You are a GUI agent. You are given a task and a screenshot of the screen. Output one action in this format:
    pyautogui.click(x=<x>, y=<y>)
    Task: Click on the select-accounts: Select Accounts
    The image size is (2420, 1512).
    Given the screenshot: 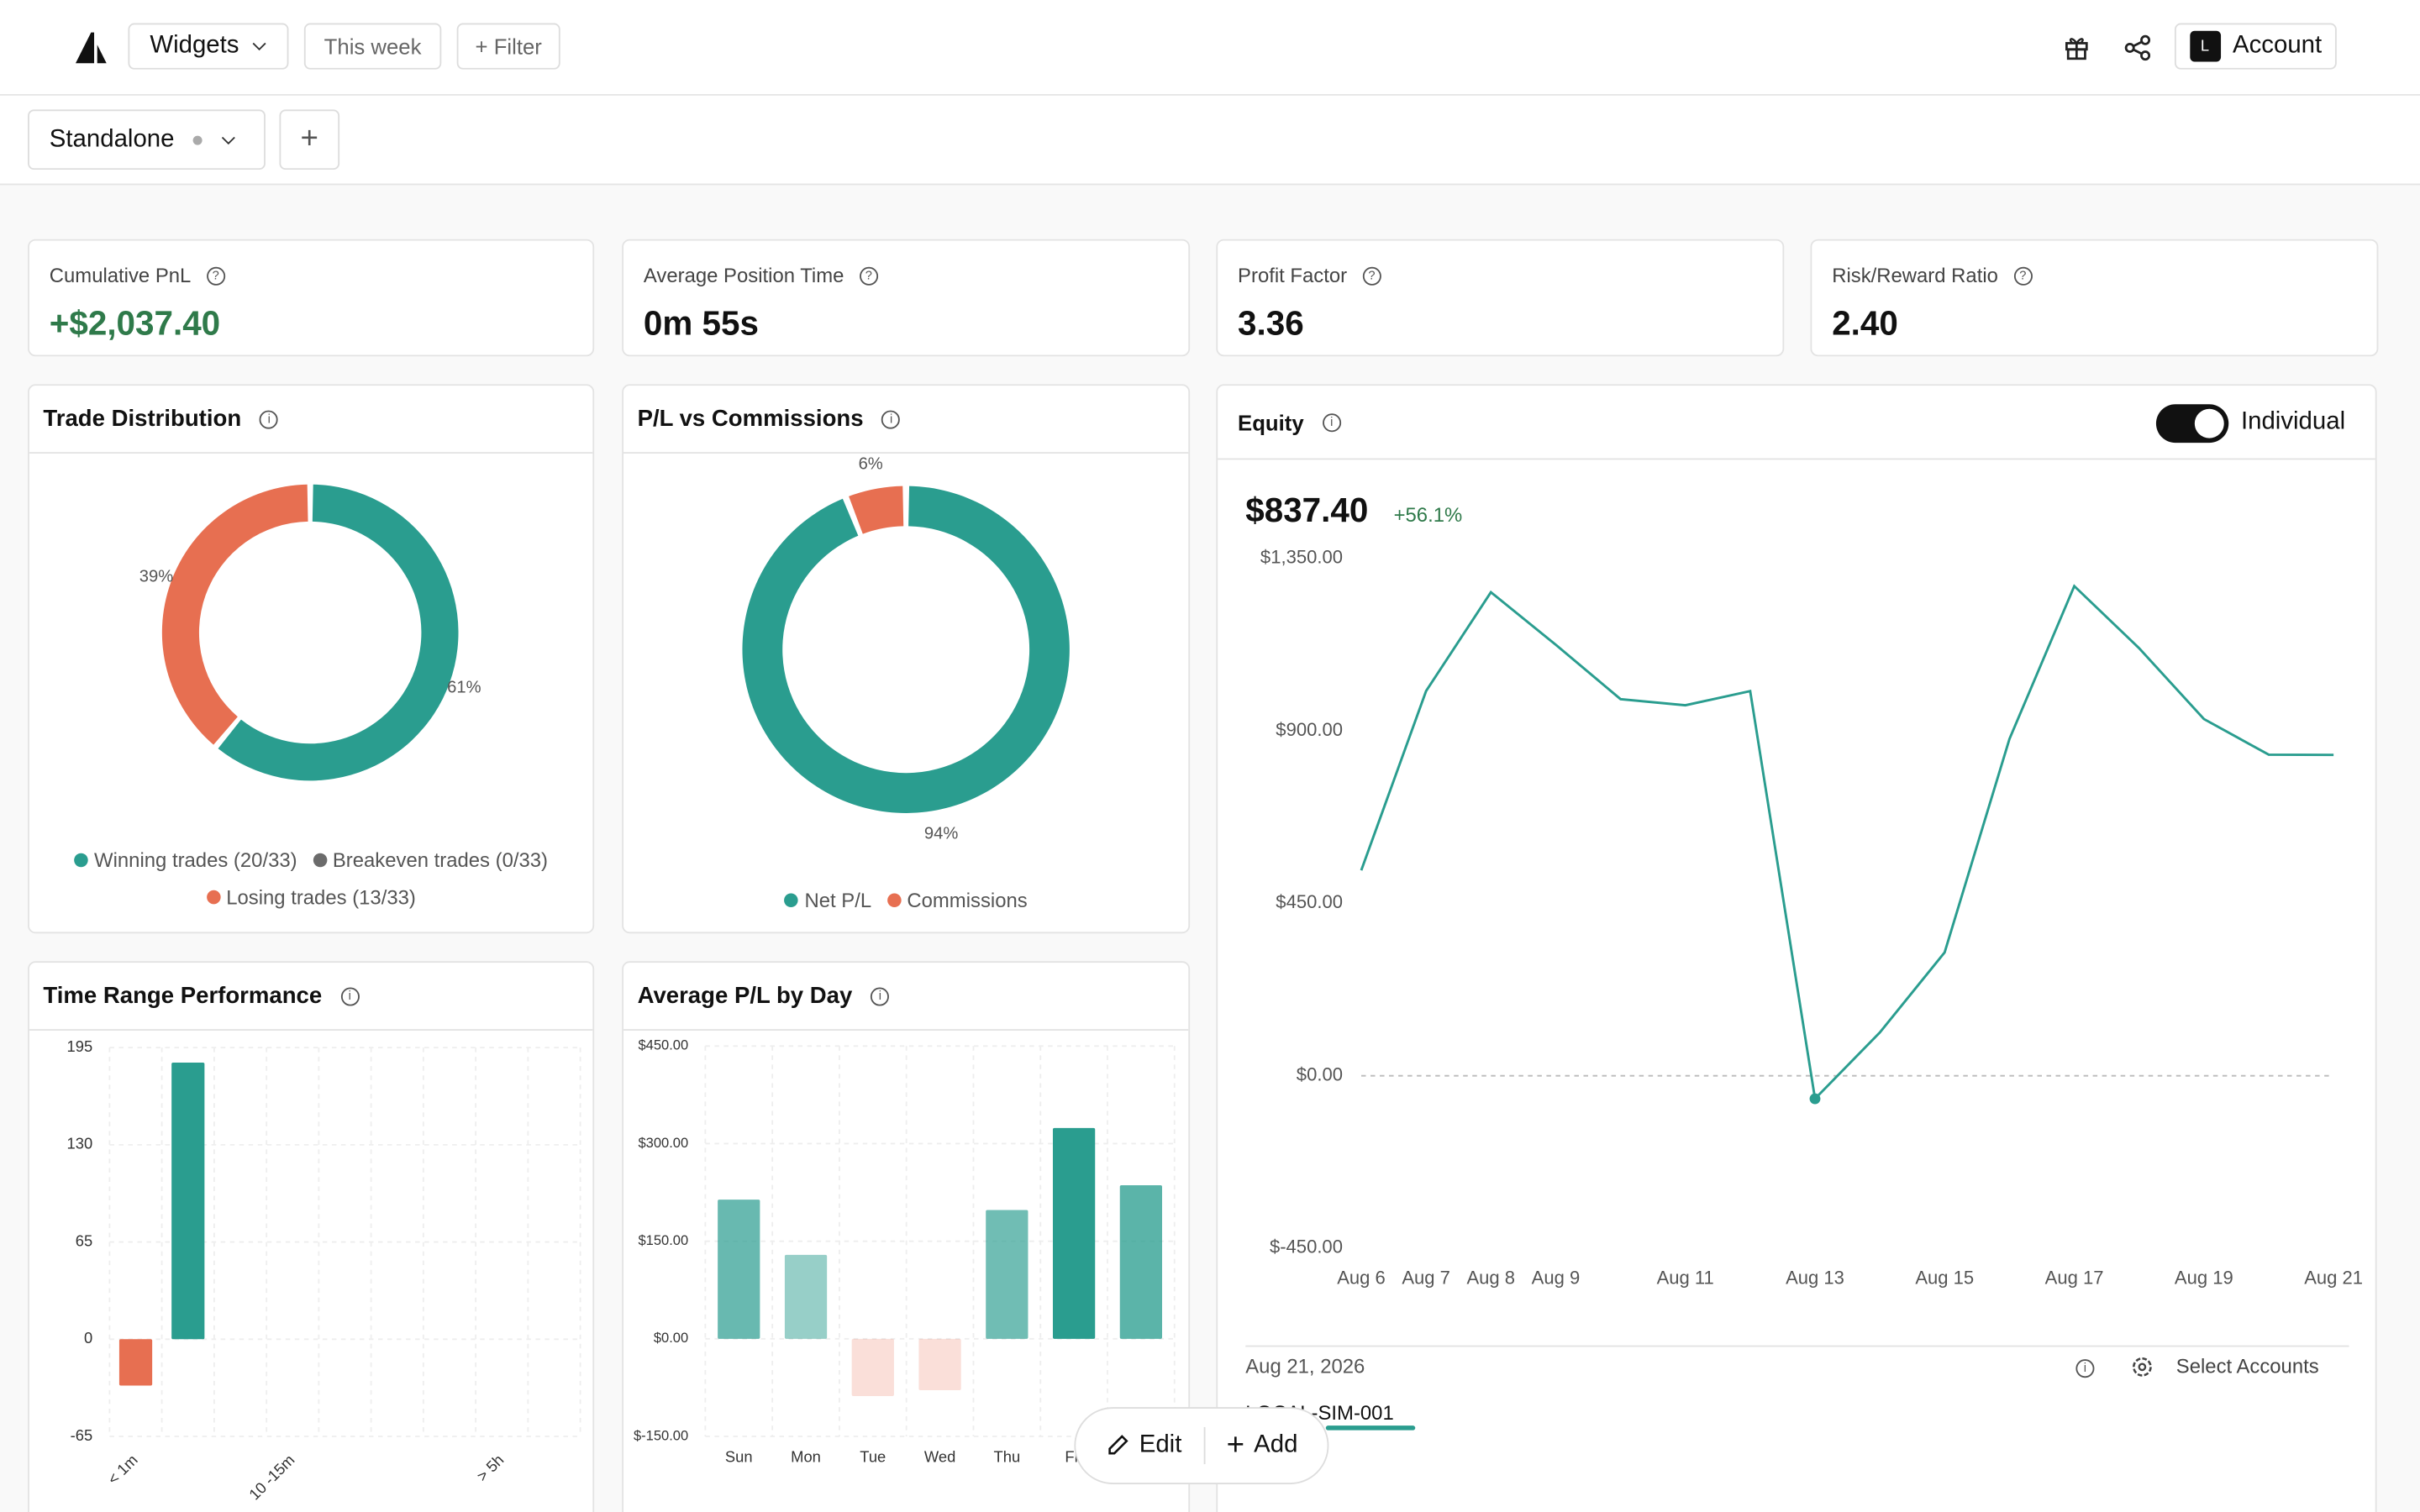 What is the action you would take?
    pyautogui.click(x=2247, y=1366)
    